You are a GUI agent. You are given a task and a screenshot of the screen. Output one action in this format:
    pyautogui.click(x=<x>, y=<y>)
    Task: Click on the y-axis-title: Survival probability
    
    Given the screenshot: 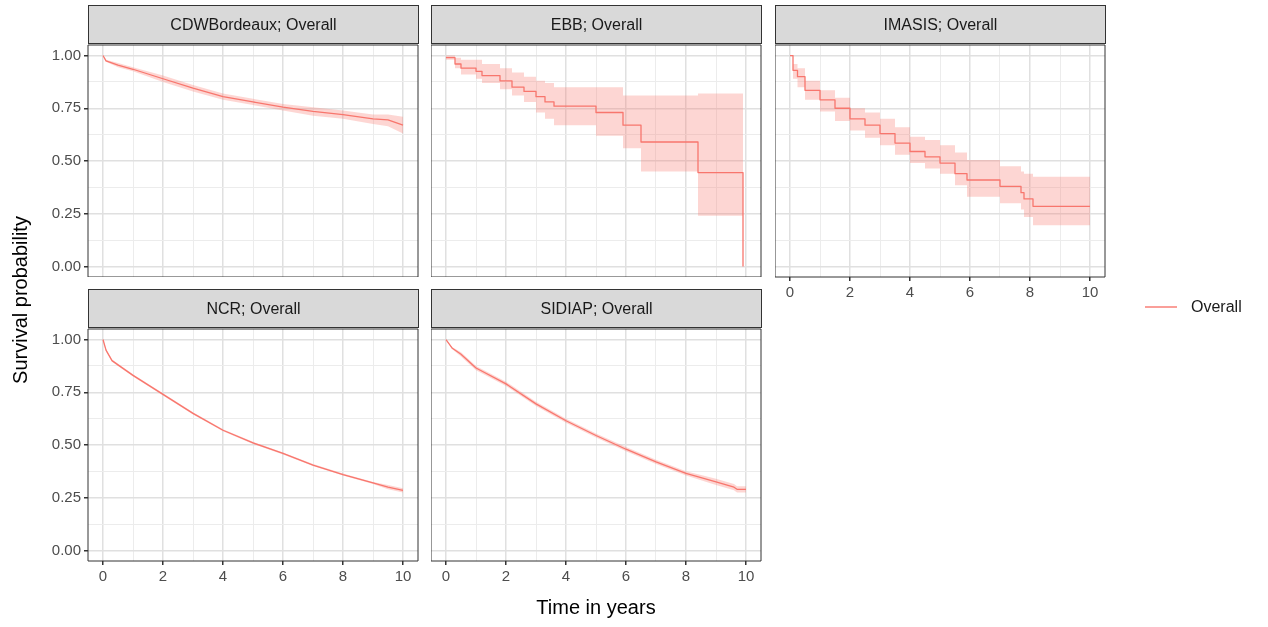 What is the action you would take?
    pyautogui.click(x=20, y=300)
    